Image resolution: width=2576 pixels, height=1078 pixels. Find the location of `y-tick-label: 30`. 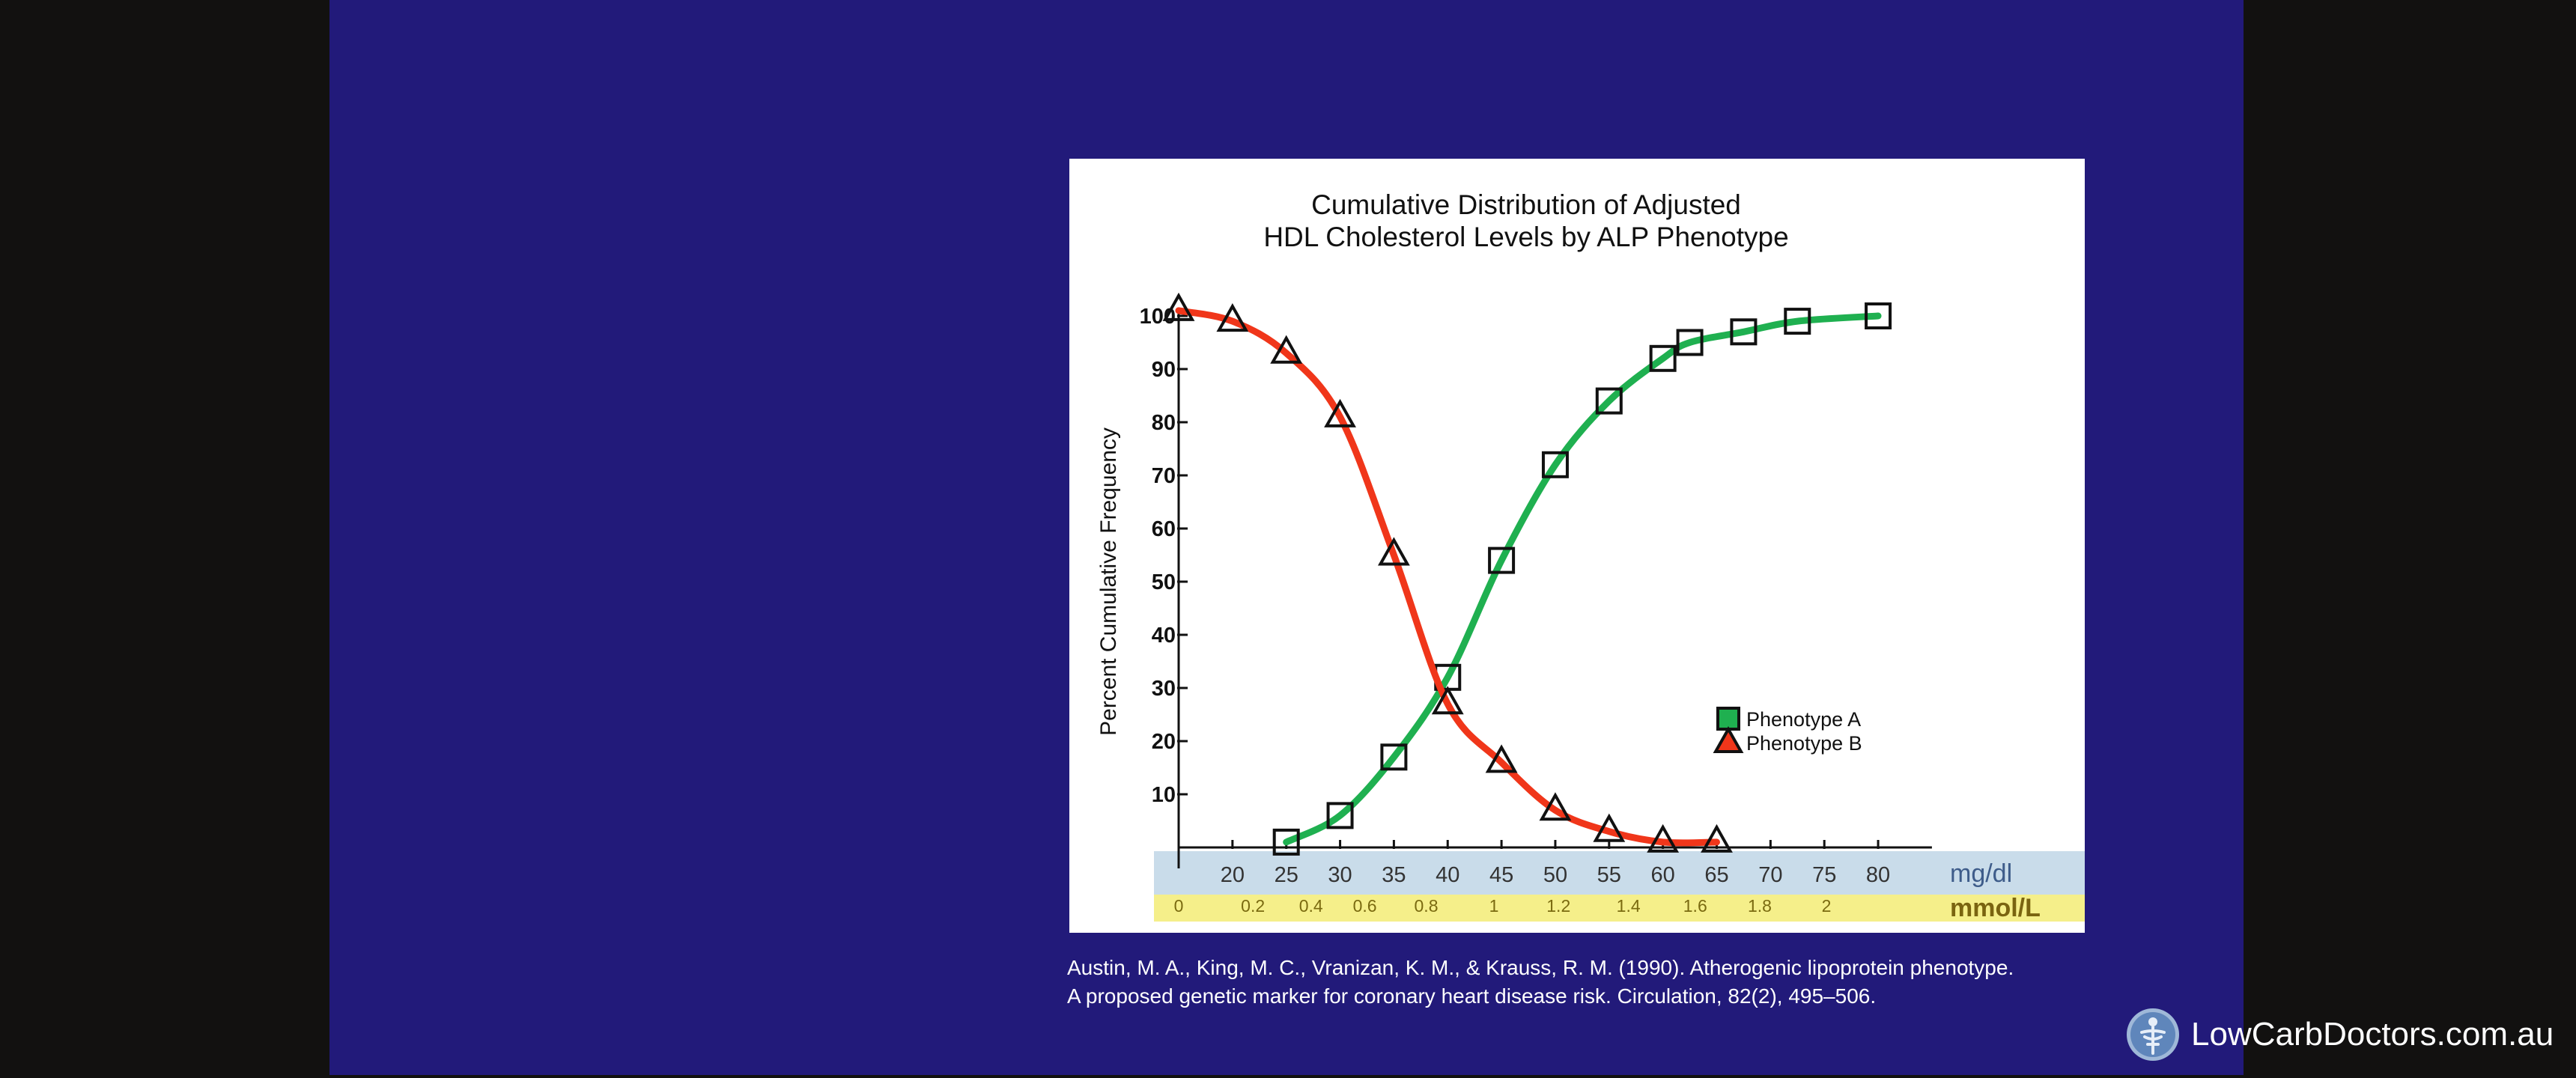

y-tick-label: 30 is located at coordinates (1164, 689).